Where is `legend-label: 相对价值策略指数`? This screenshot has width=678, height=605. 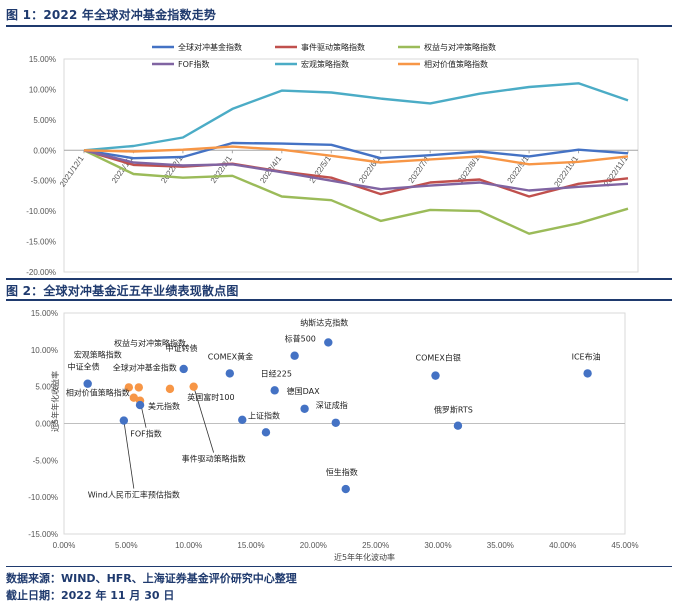
legend-label: 相对价值策略指数 is located at coordinates (456, 64).